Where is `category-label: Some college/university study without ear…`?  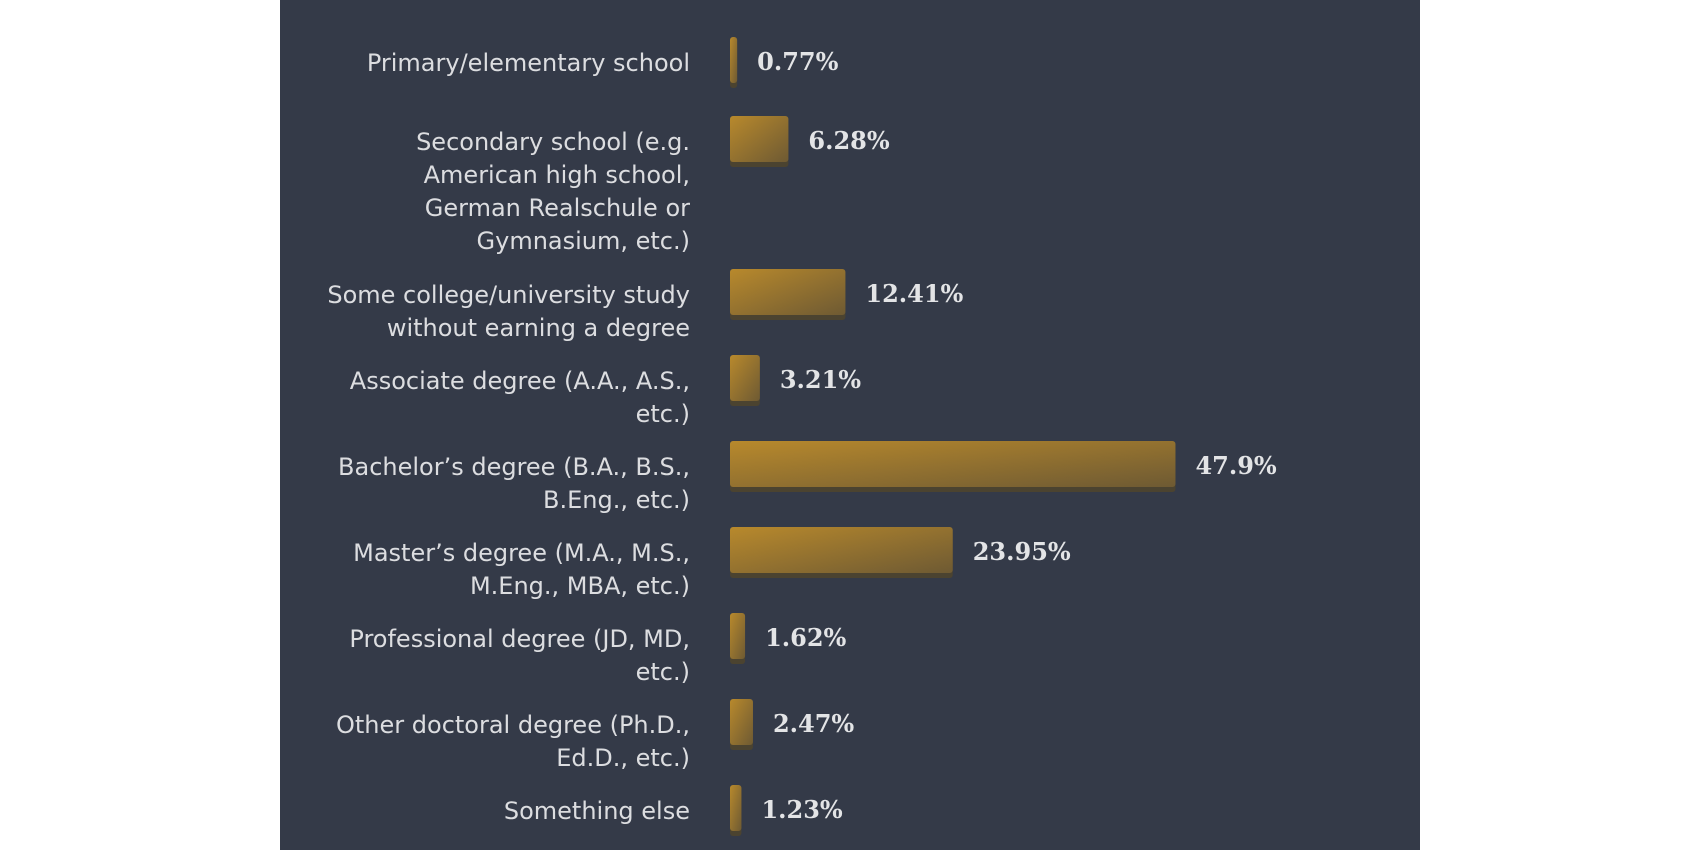 category-label: Some college/university study without ear… is located at coordinates (508, 311).